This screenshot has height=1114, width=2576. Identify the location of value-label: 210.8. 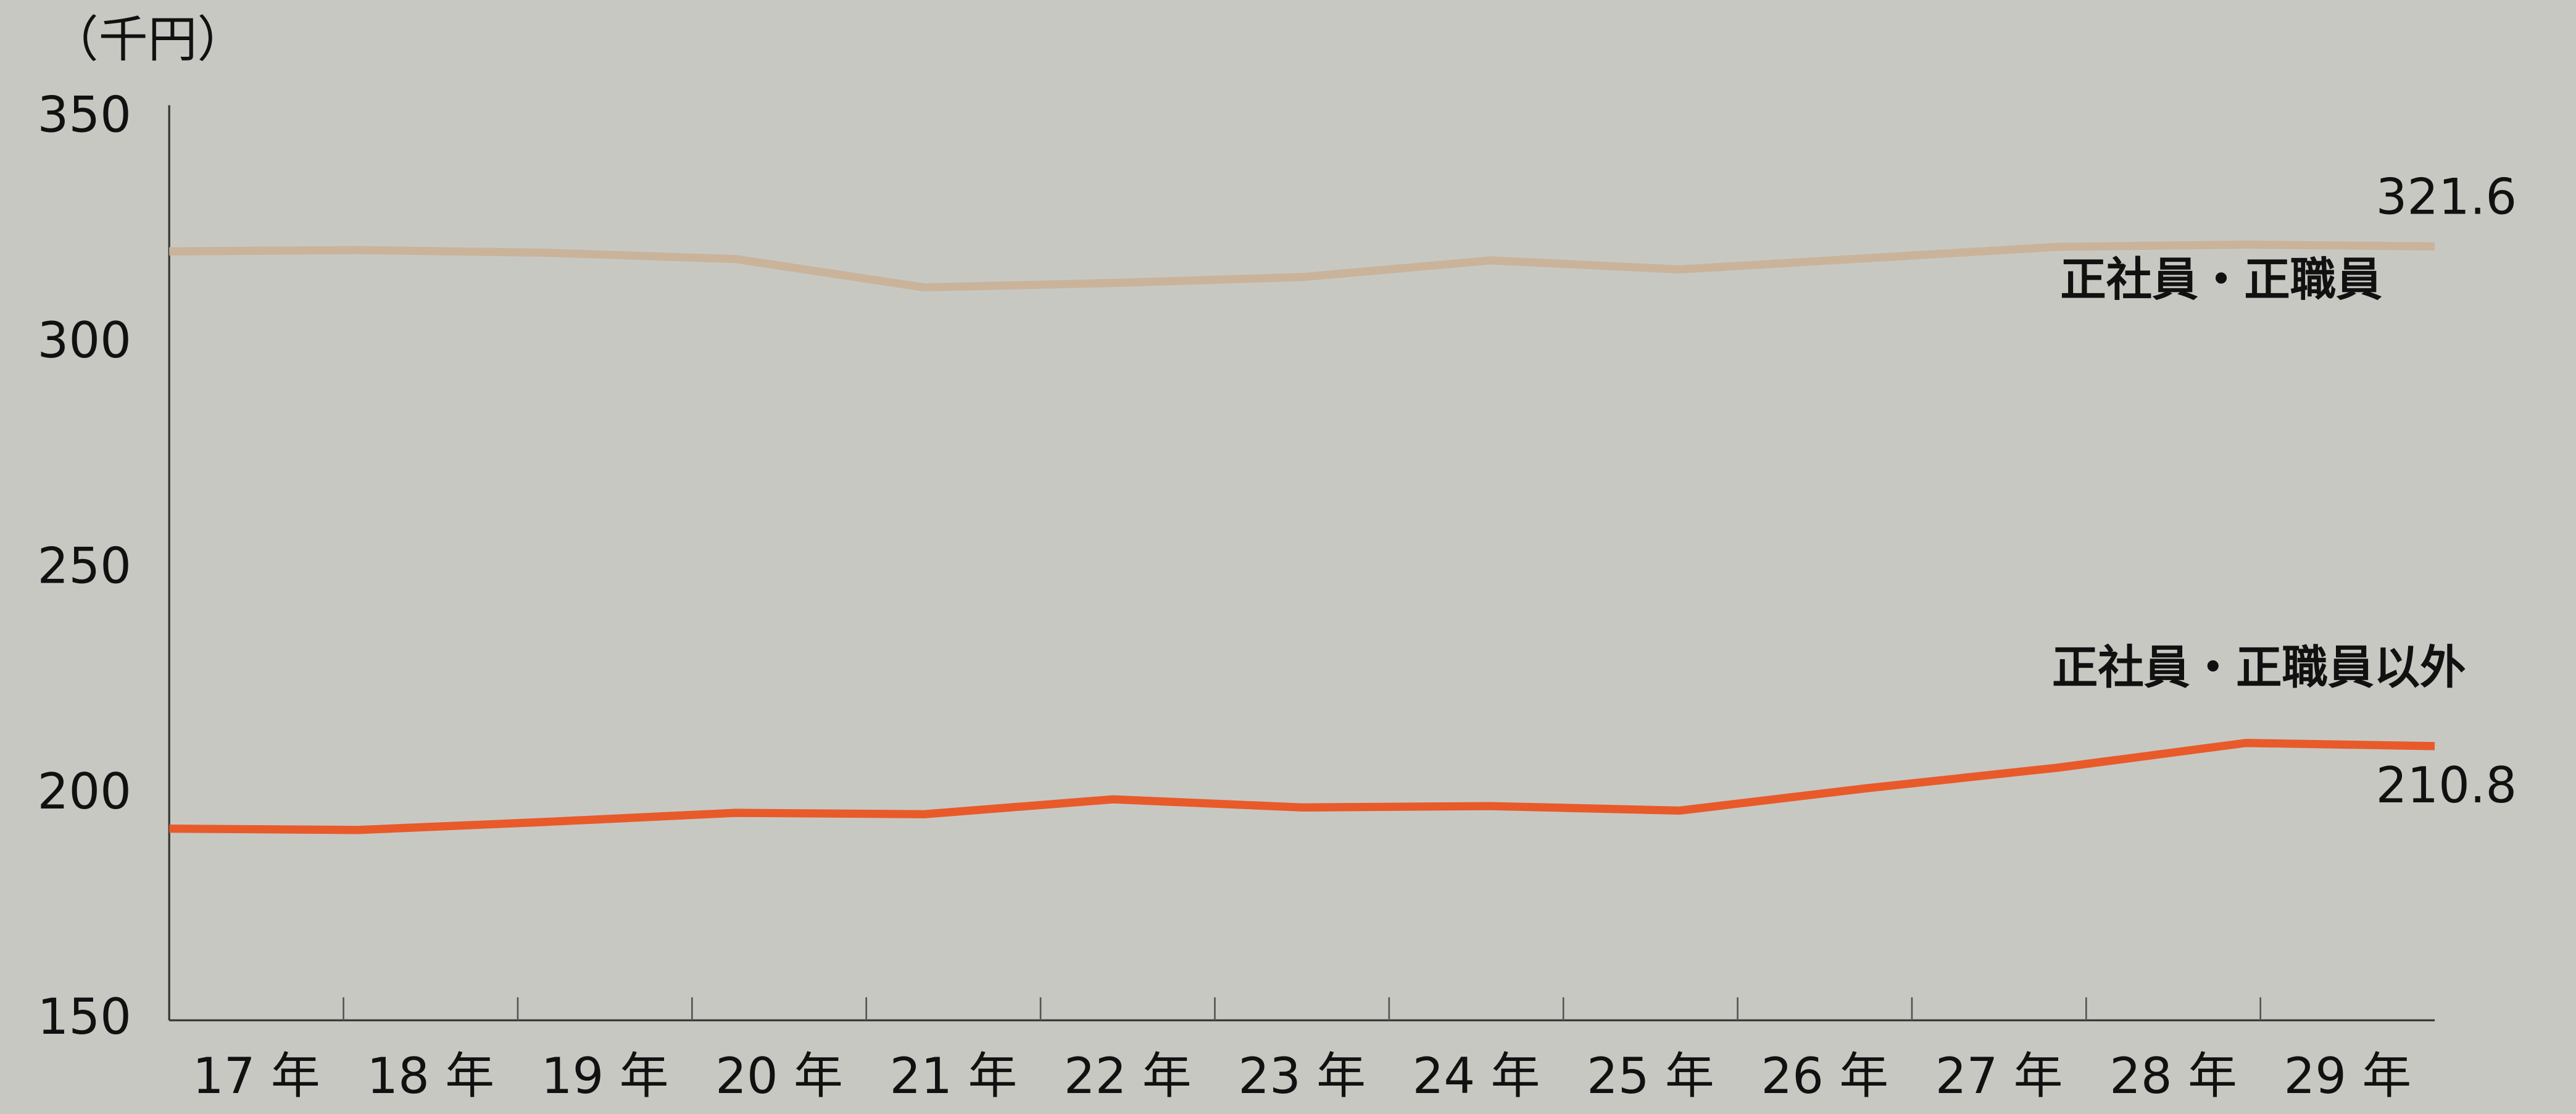
(2446, 786).